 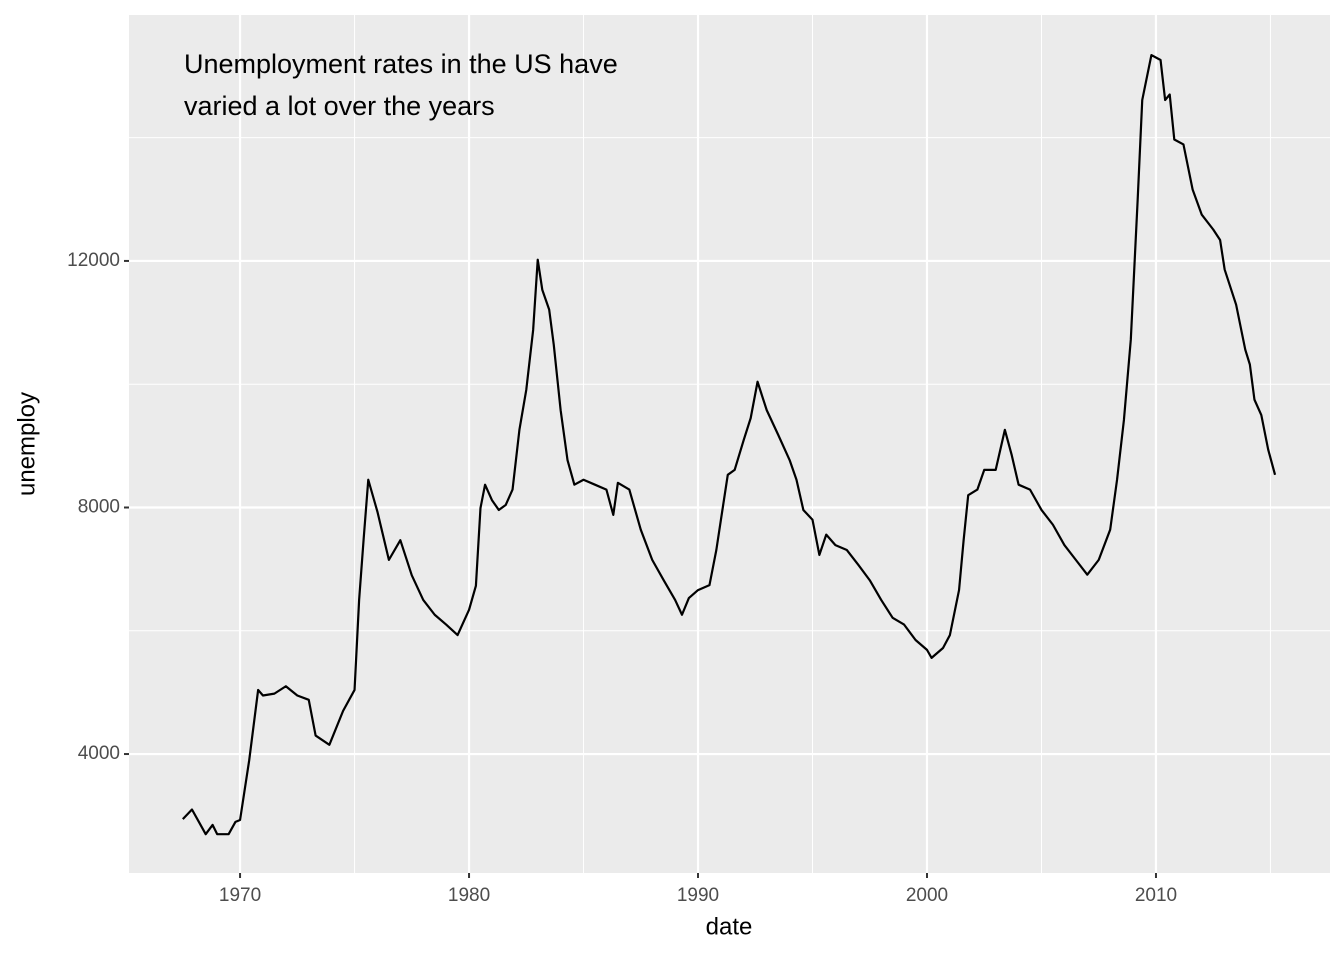 I want to click on x-axis-title: date, so click(x=729, y=926).